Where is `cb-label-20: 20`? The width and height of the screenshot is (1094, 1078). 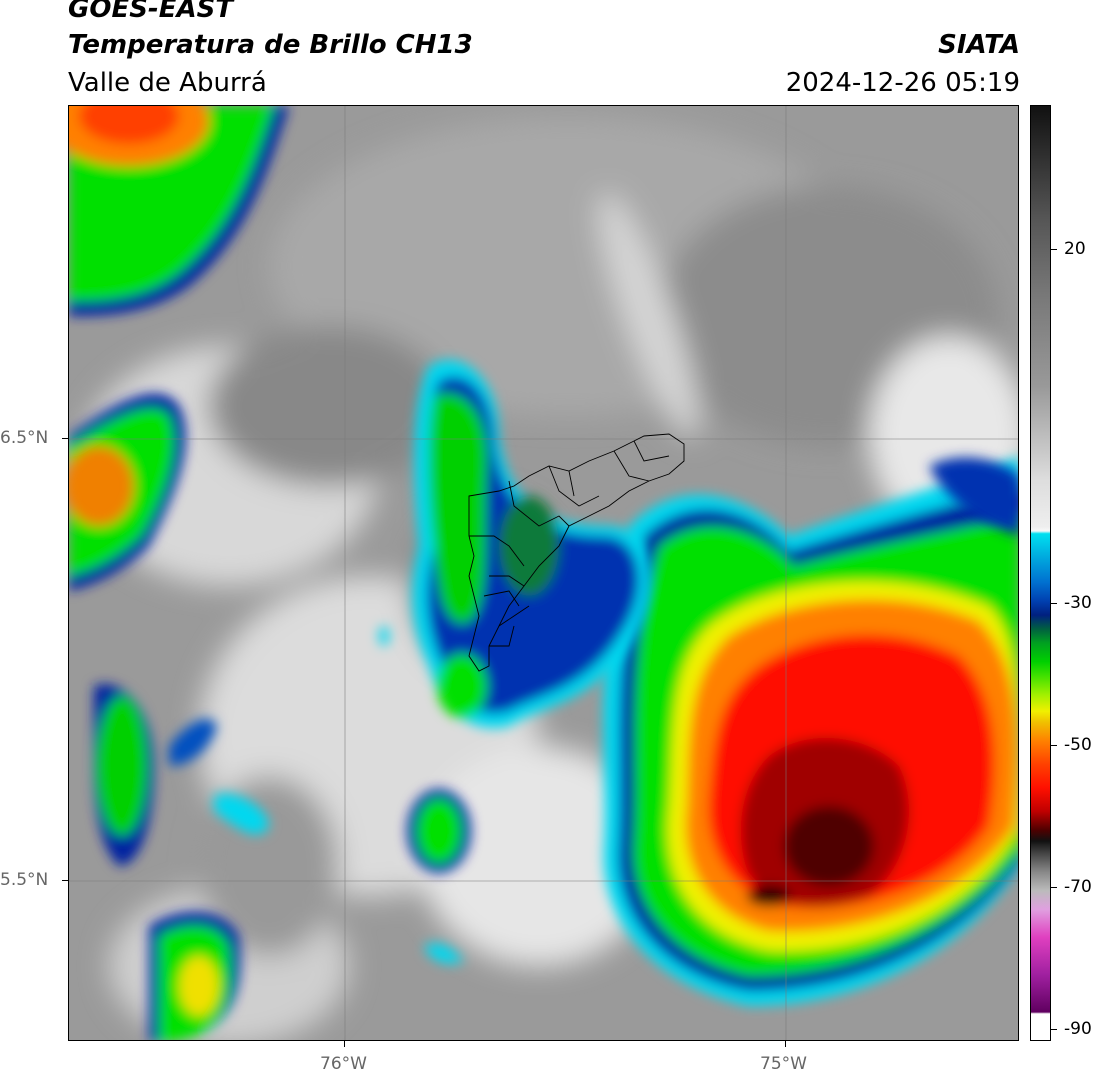
cb-label-20: 20 is located at coordinates (1075, 249).